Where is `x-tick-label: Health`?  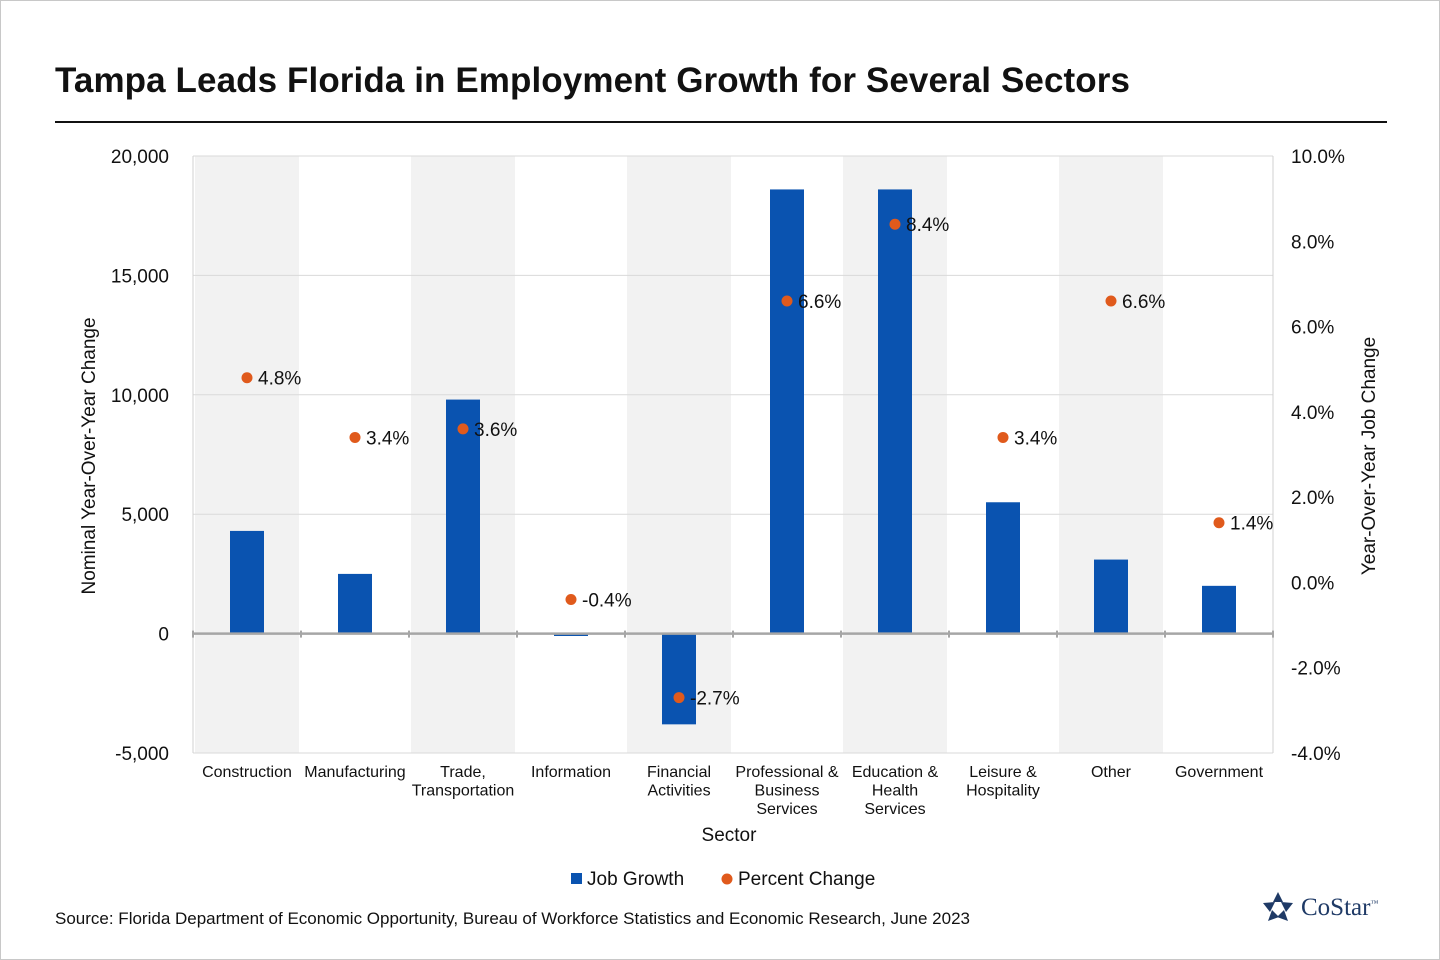
x-tick-label: Health is located at coordinates (895, 791).